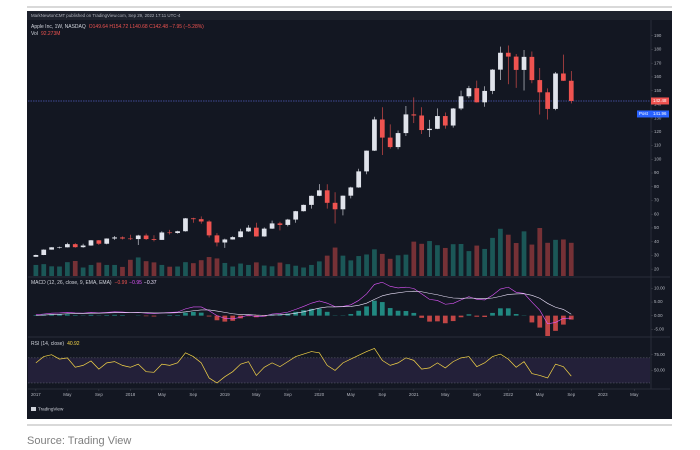  What do you see at coordinates (656, 227) in the screenshot?
I see `y-tick-label: 50` at bounding box center [656, 227].